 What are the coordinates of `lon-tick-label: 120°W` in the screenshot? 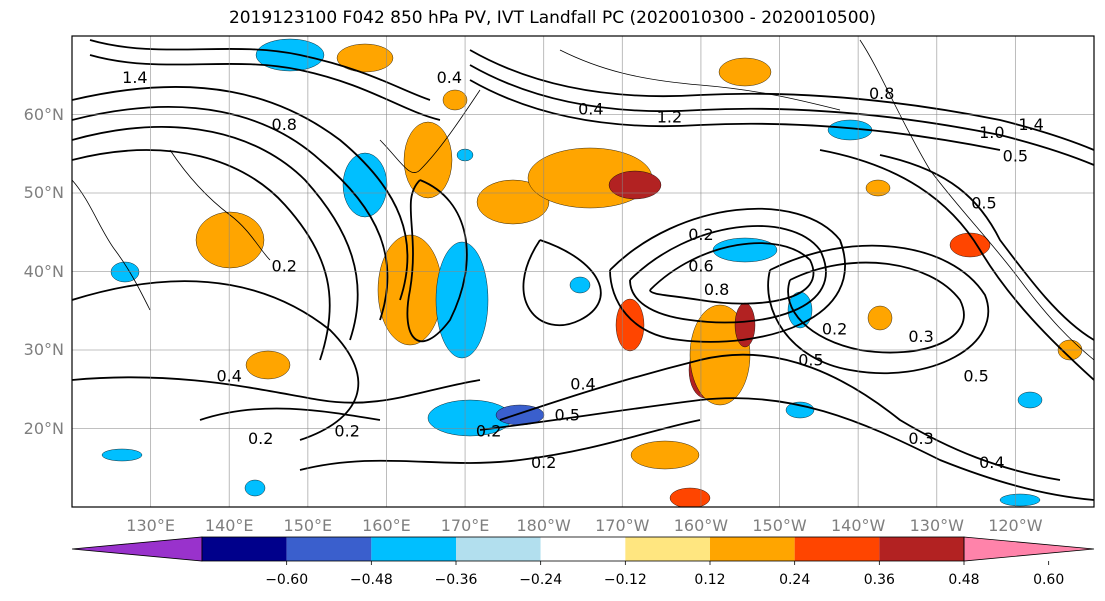 It's located at (1015, 525).